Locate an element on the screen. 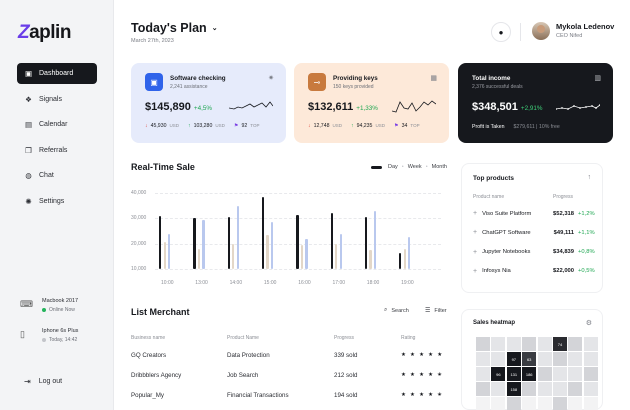 The image size is (630, 410). merchant-business: Dribbblers Agency is located at coordinates (156, 375).